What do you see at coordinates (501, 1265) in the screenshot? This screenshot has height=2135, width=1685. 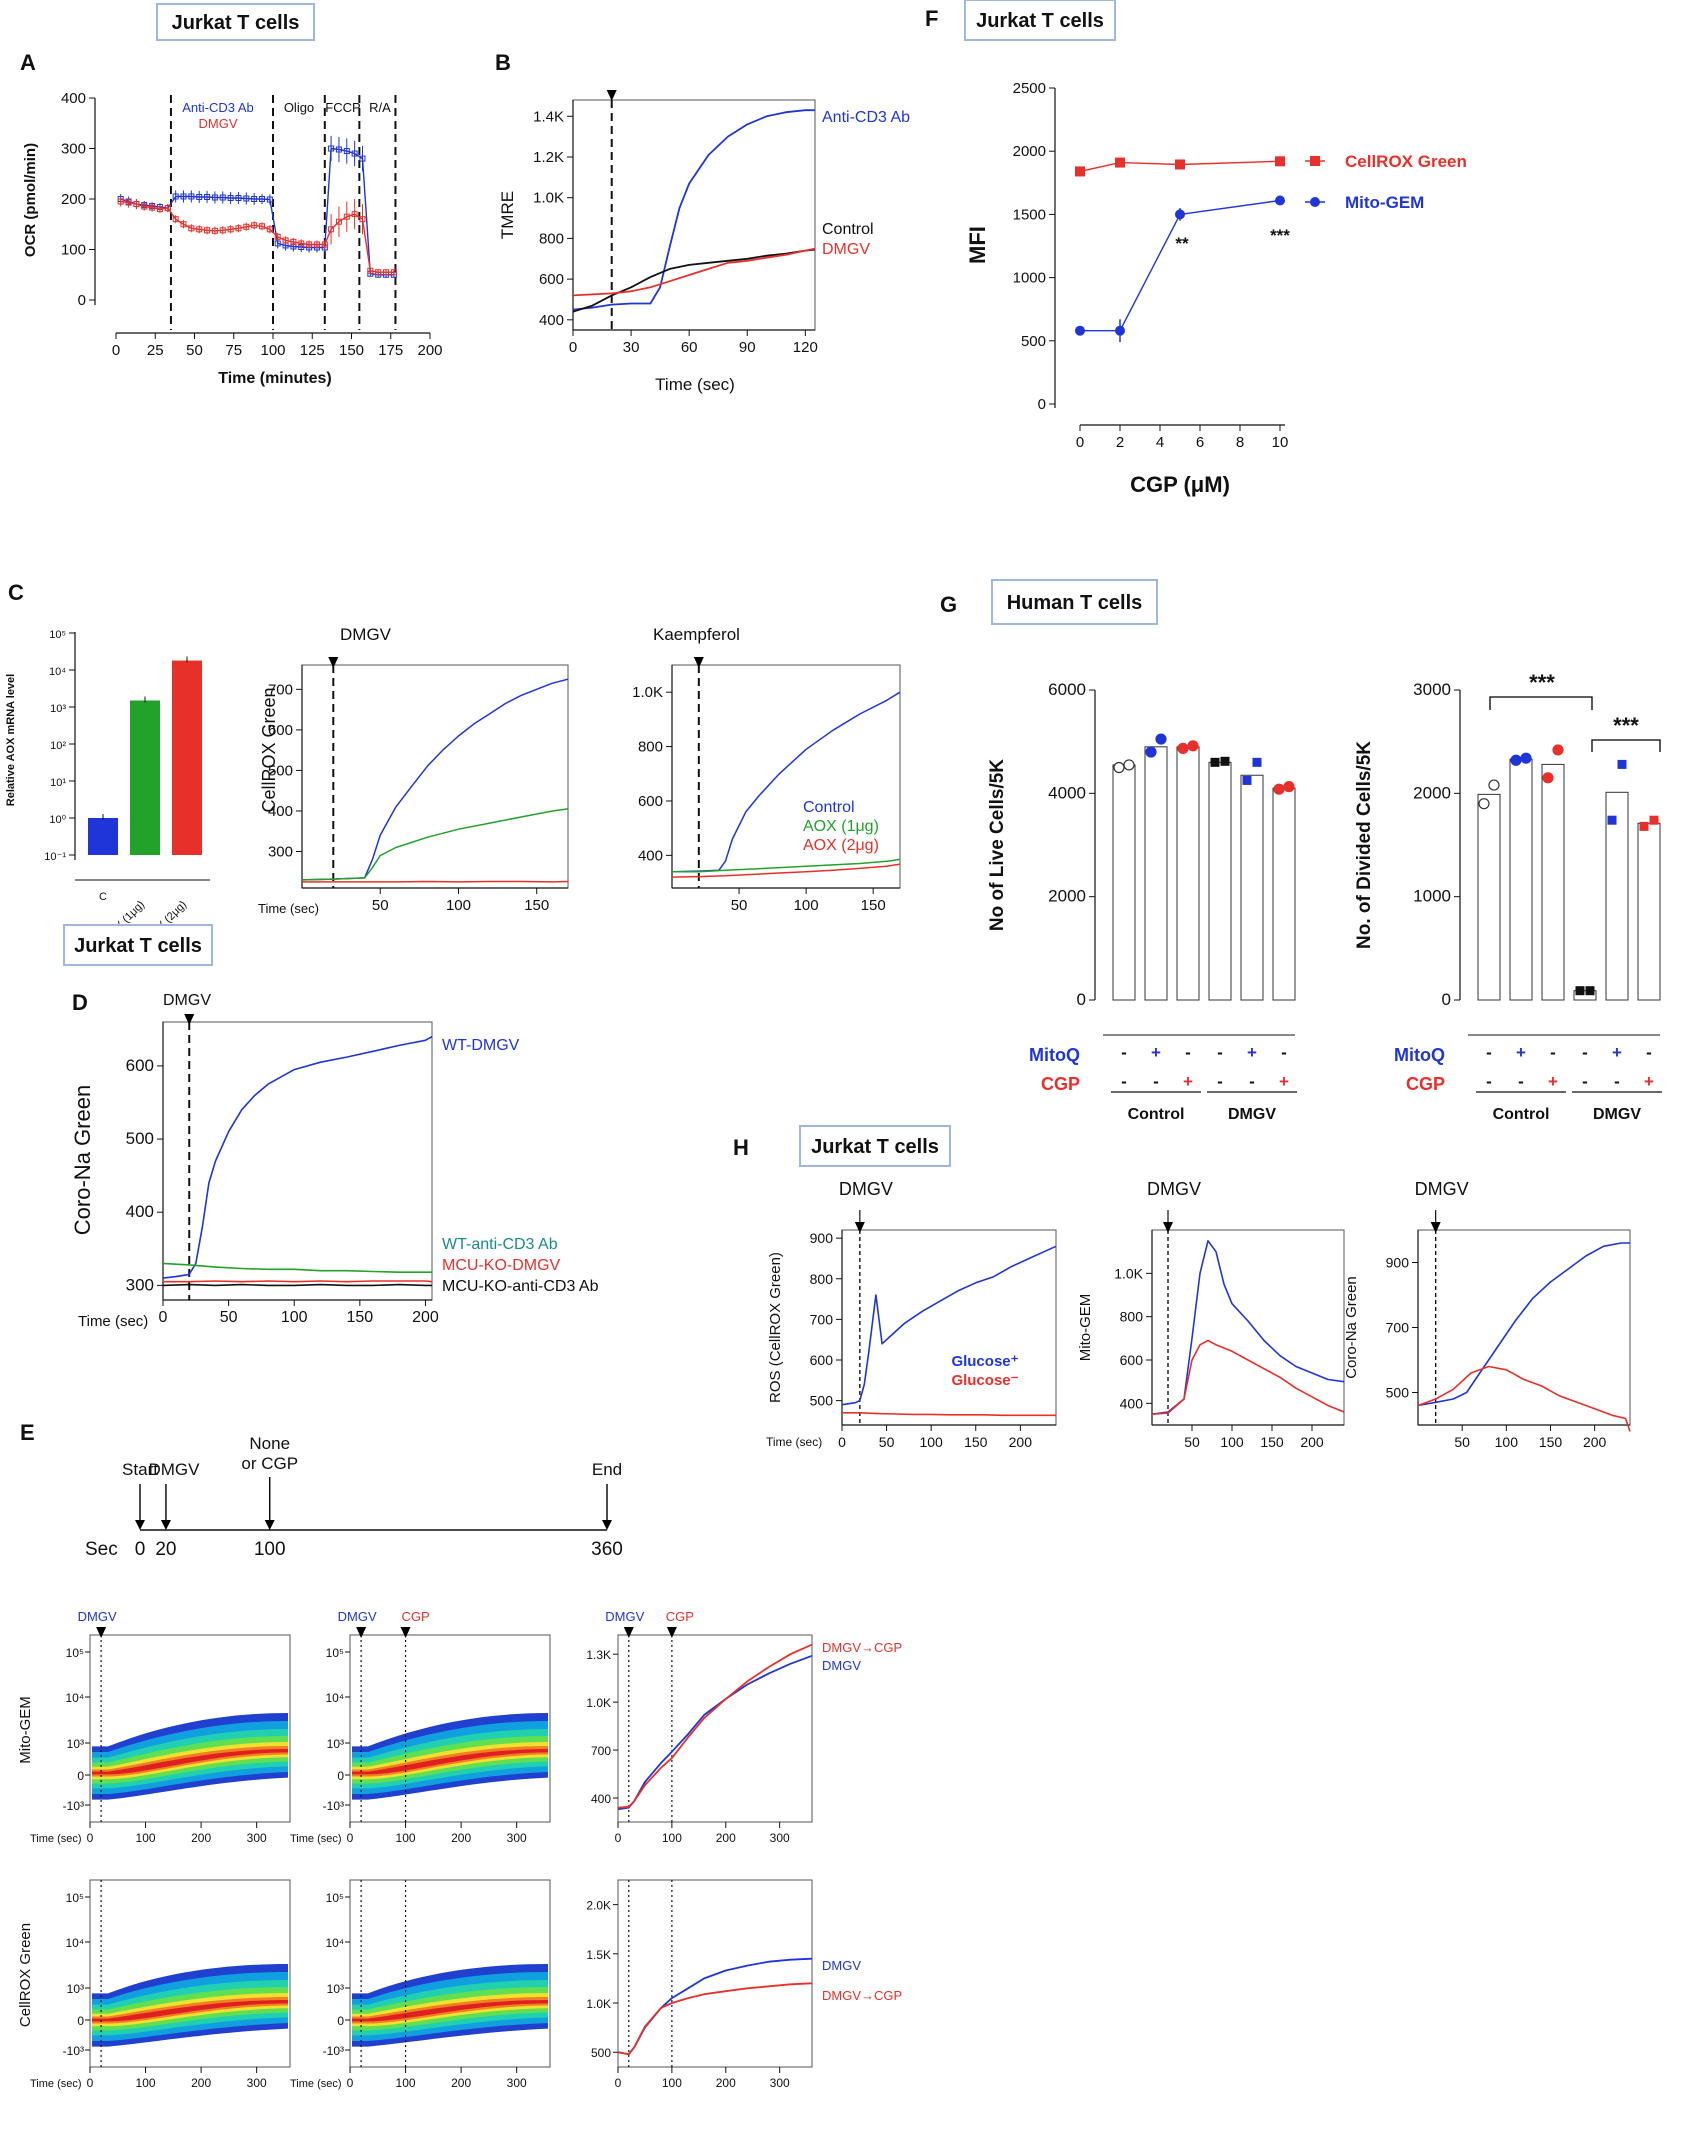 I see `legend-mcu-dmgv: MCU-KO-DMGV` at bounding box center [501, 1265].